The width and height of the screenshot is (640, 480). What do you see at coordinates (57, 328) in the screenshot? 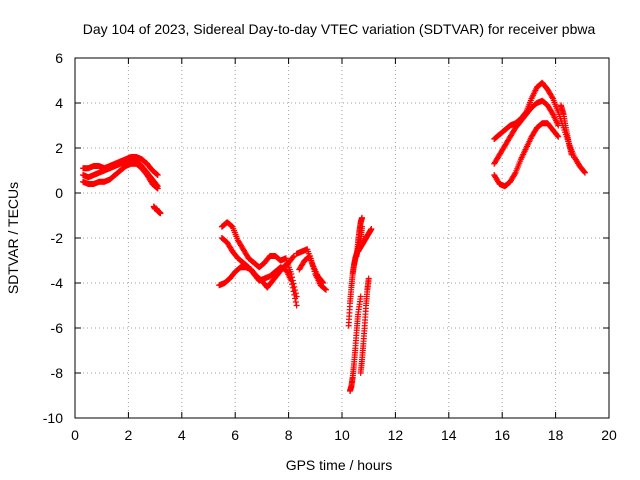
I see `y-tick-label: -6` at bounding box center [57, 328].